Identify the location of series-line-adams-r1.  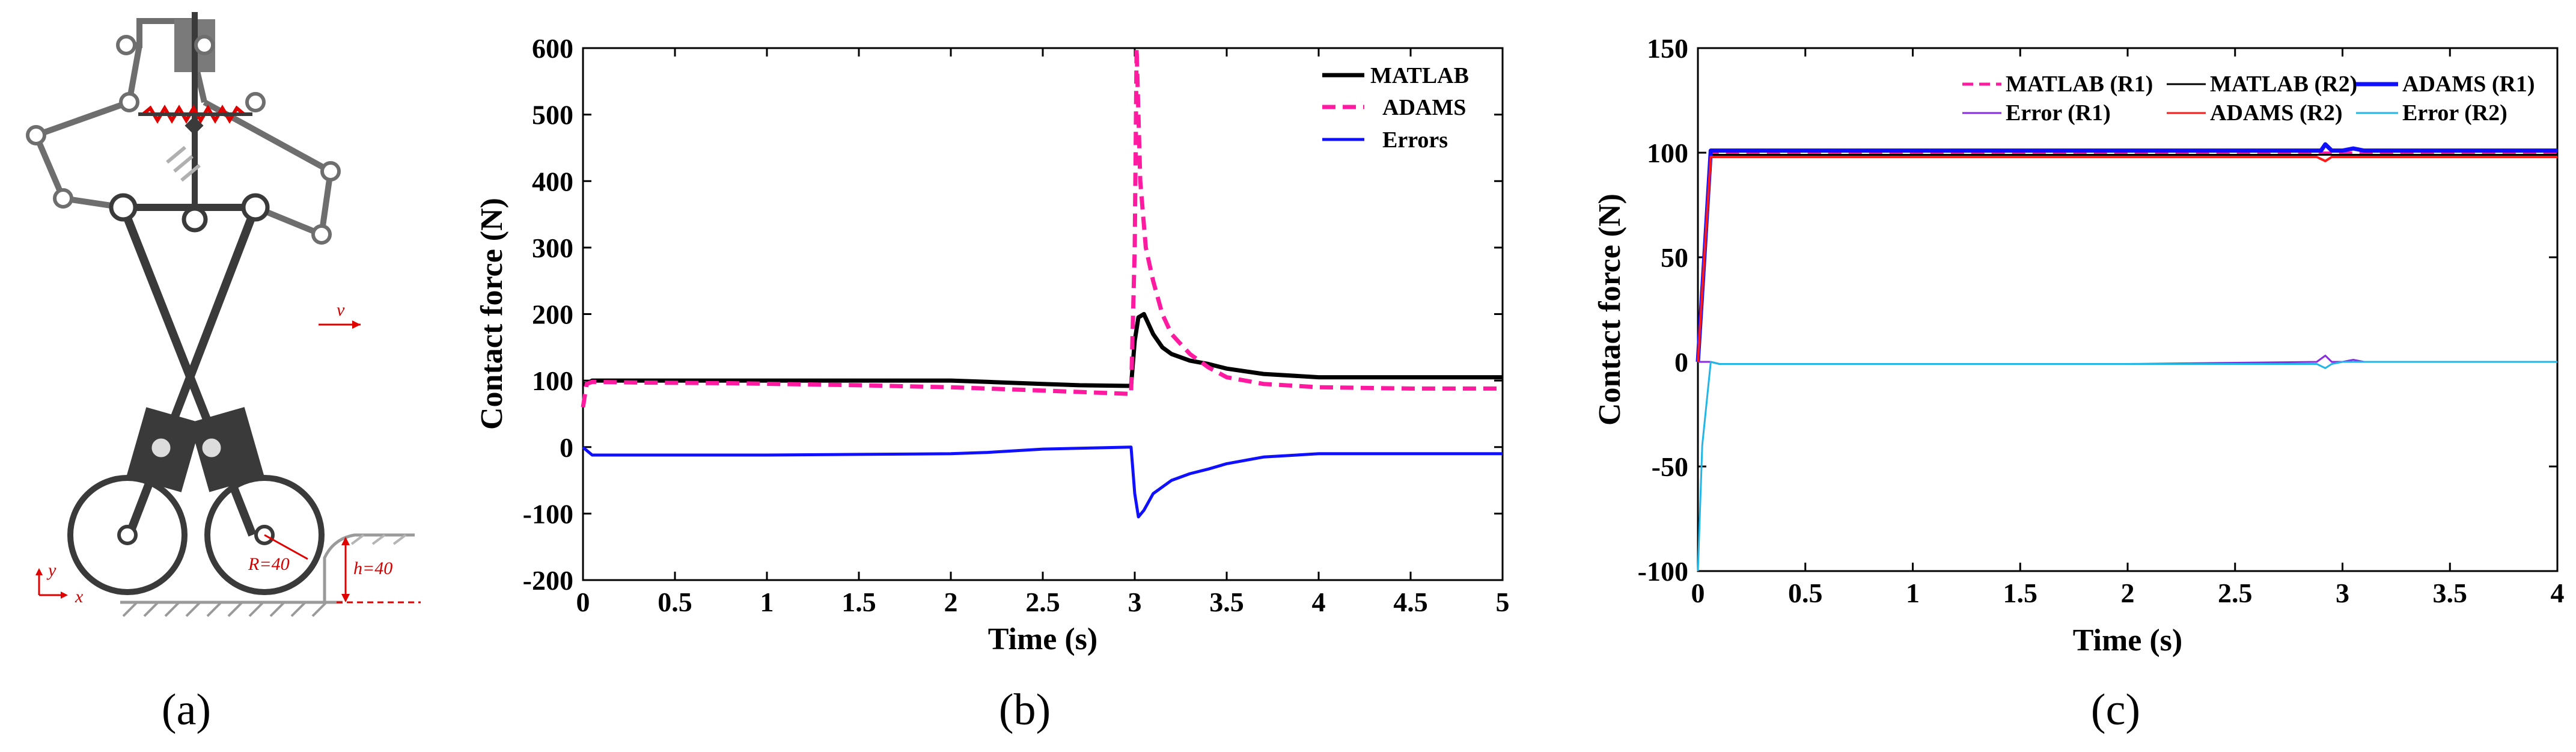
(2126, 252).